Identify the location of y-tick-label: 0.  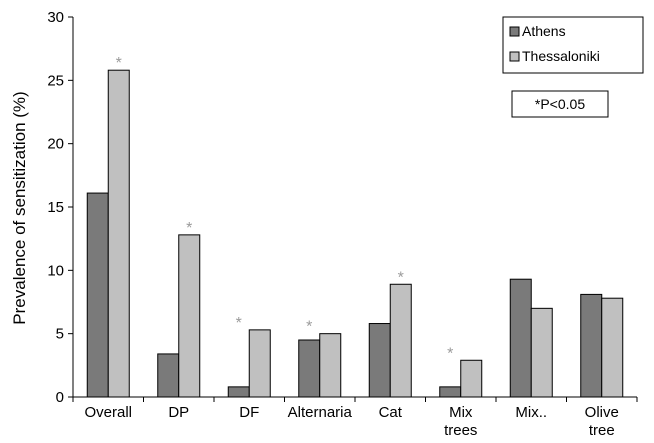
(60, 397).